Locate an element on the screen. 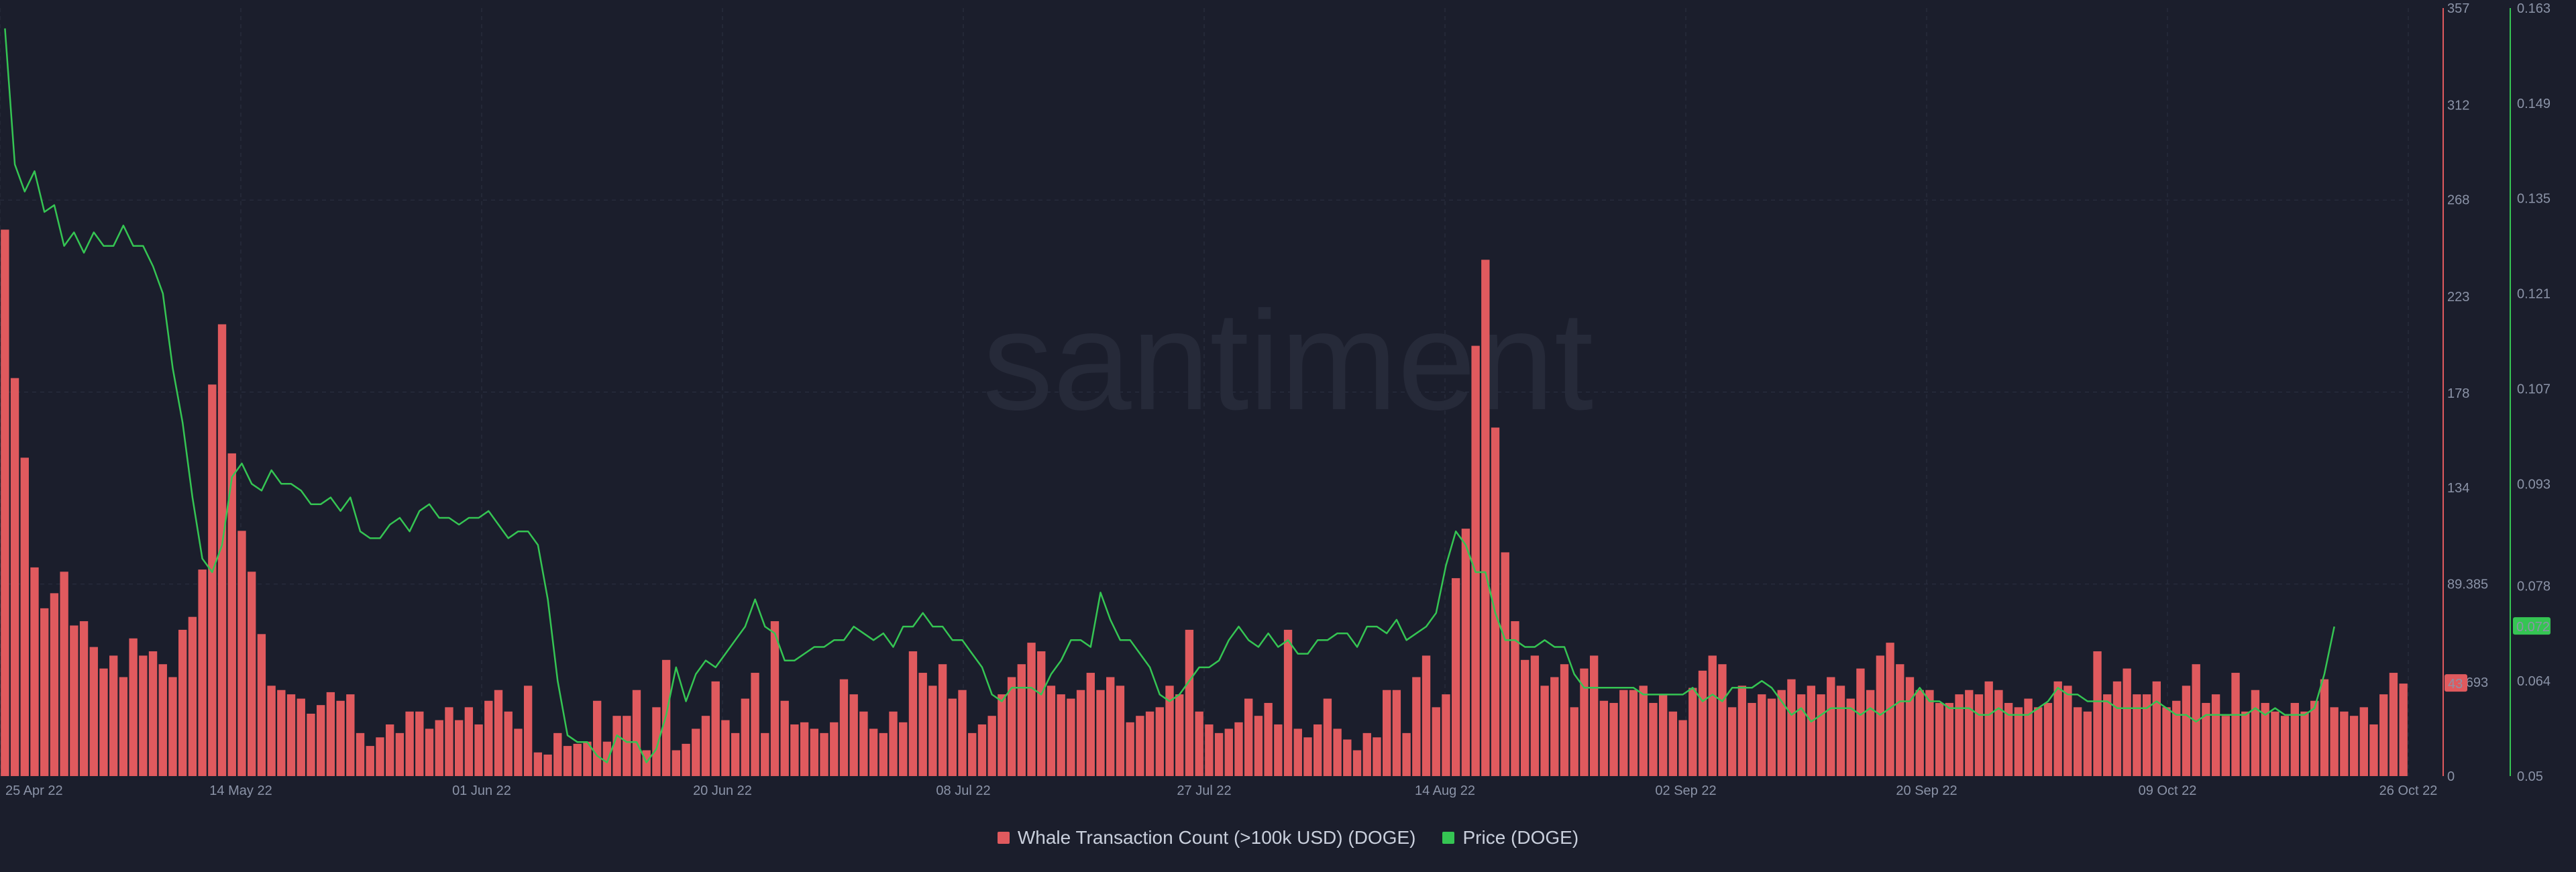  price-tick-label: 0.107 is located at coordinates (2534, 389).